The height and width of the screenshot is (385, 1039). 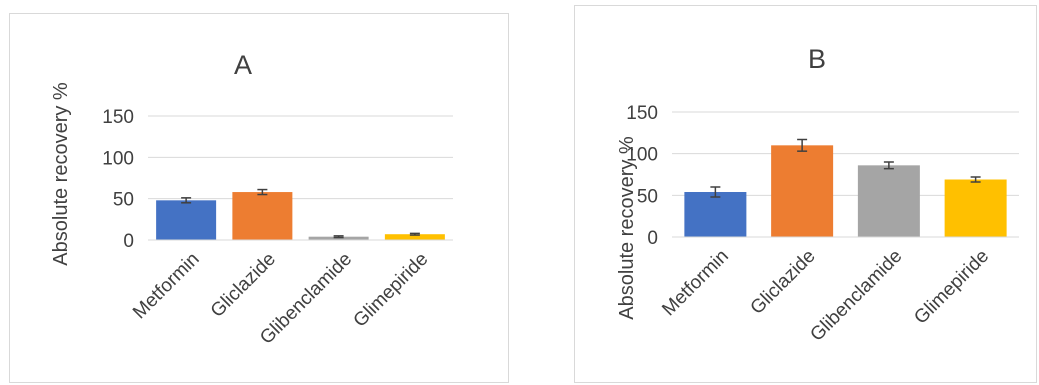 What do you see at coordinates (128, 241) in the screenshot?
I see `chart-a-y-tick-label: 0` at bounding box center [128, 241].